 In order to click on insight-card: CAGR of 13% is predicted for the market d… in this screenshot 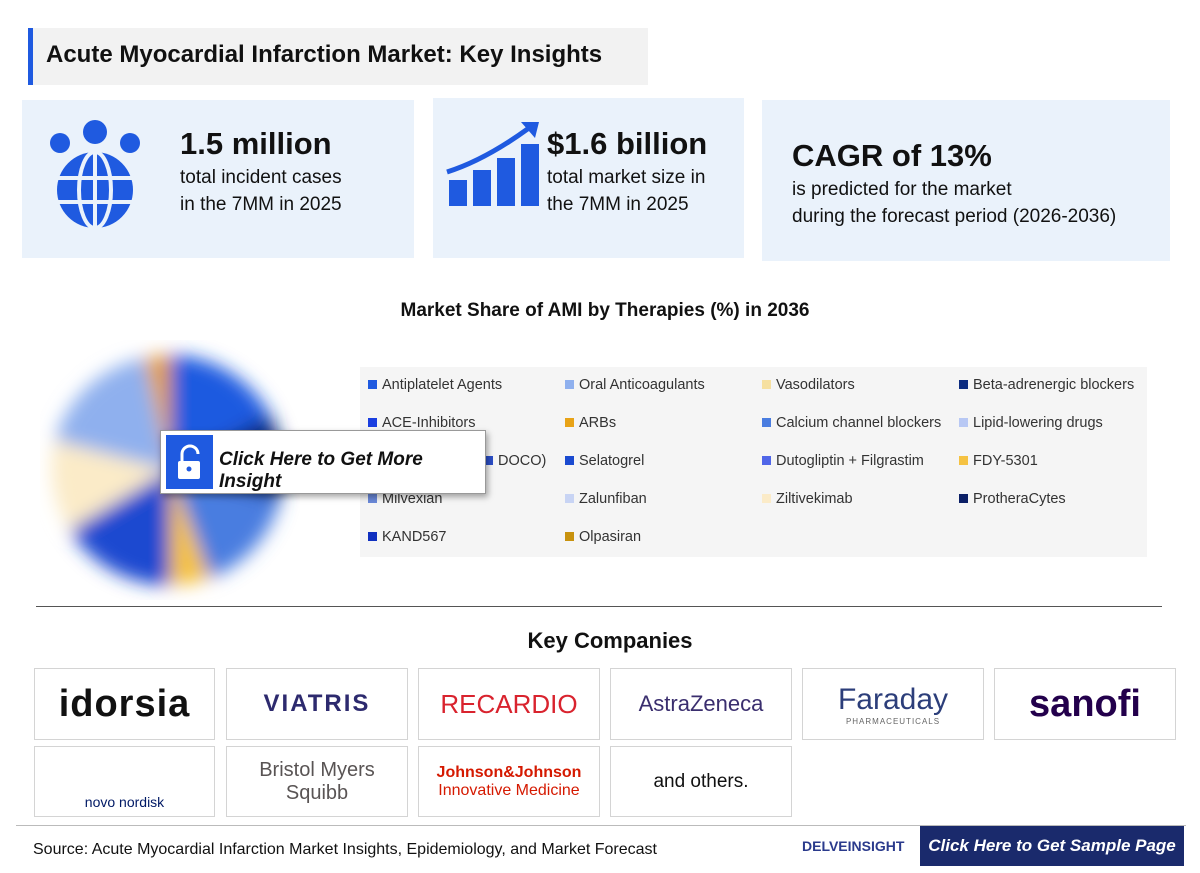, I will do `click(966, 180)`.